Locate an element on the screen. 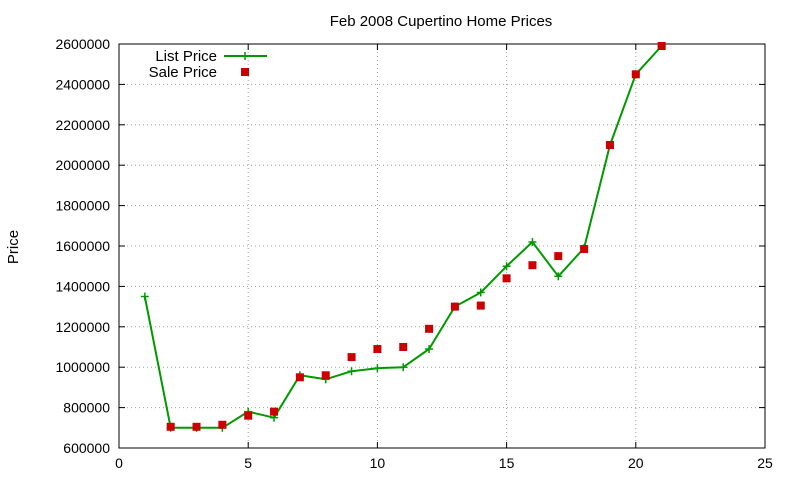 This screenshot has height=480, width=800. y-tick-label: 800000 is located at coordinates (86, 408).